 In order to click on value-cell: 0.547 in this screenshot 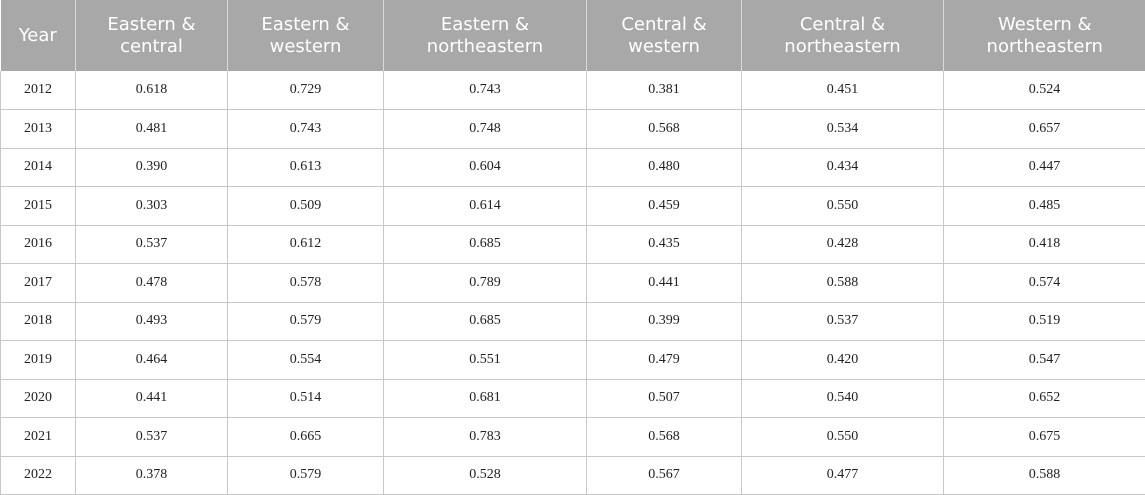, I will do `click(1044, 360)`.